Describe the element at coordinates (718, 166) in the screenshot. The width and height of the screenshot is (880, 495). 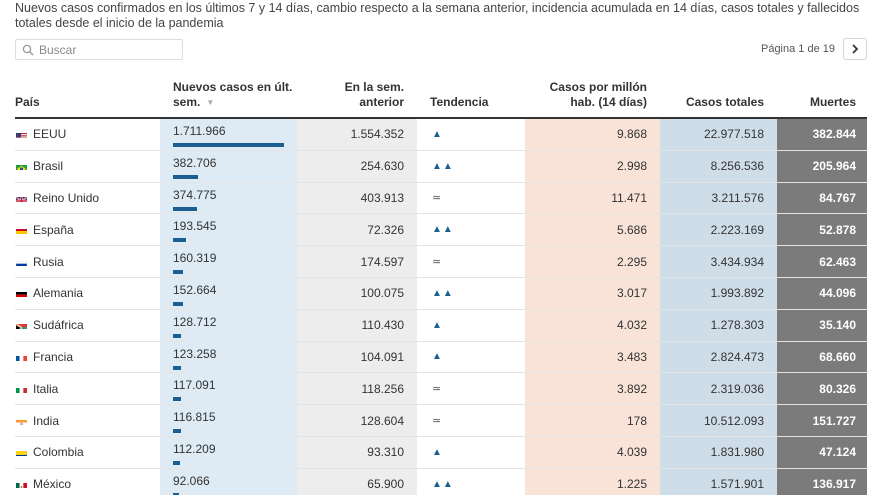
I see `total-cases-cell: 8.256.536` at that location.